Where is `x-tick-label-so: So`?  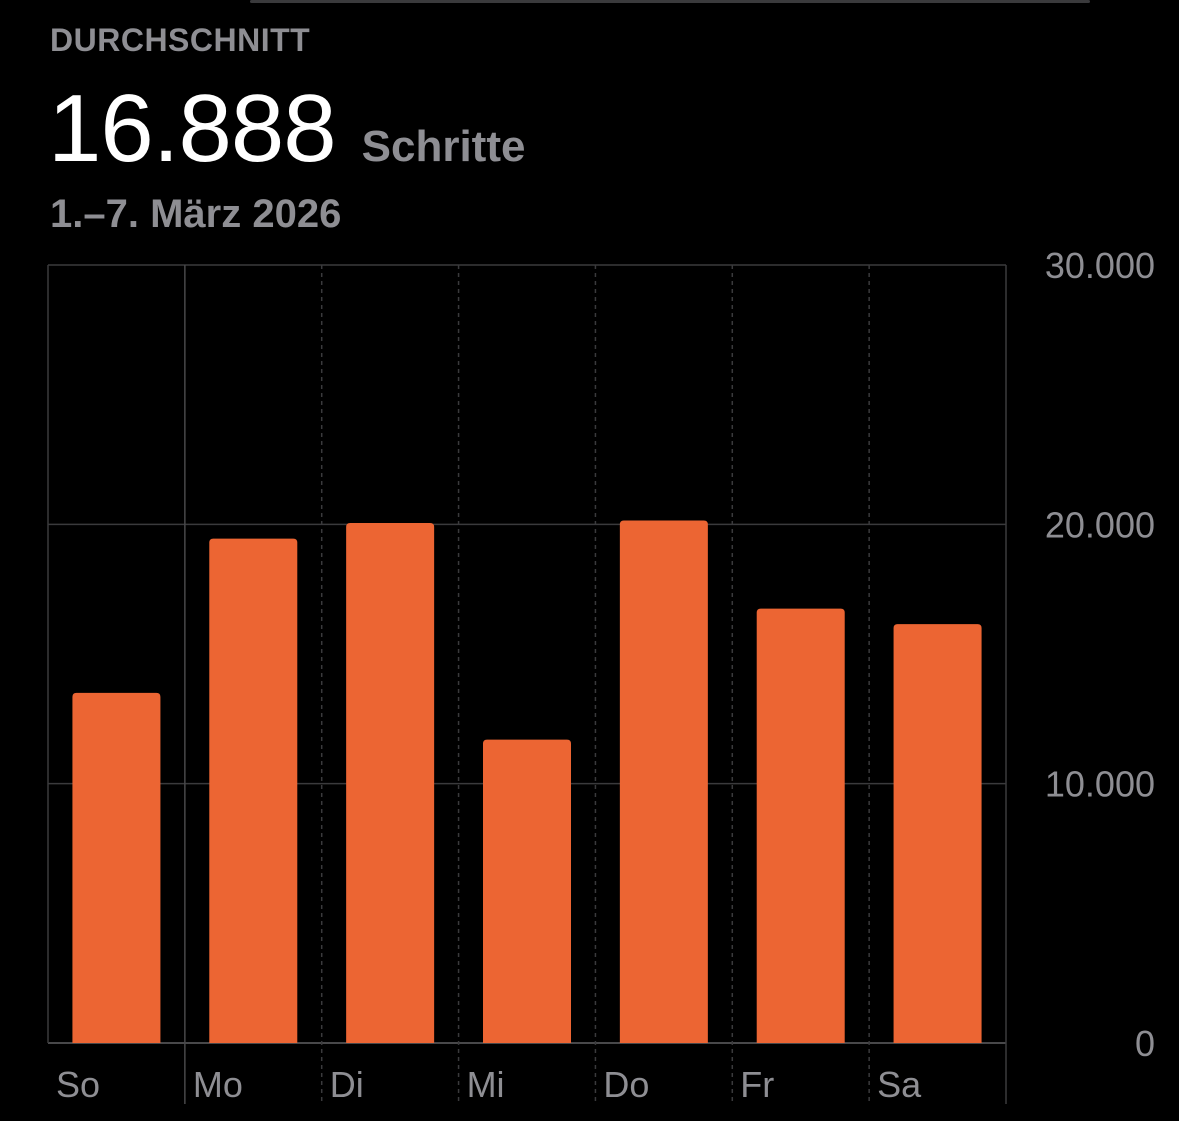
x-tick-label-so: So is located at coordinates (78, 1084).